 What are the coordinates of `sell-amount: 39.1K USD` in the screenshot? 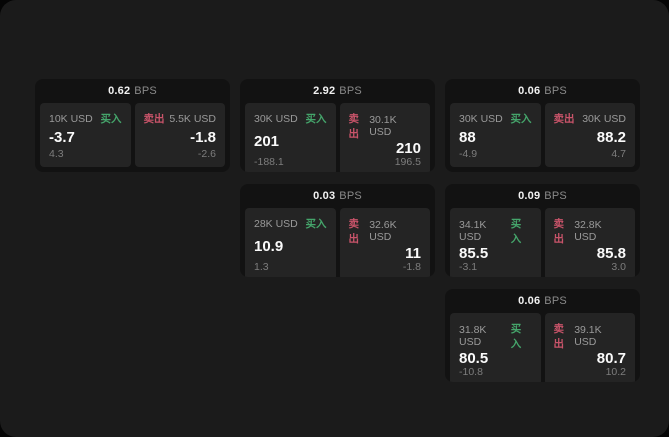 It's located at (588, 336).